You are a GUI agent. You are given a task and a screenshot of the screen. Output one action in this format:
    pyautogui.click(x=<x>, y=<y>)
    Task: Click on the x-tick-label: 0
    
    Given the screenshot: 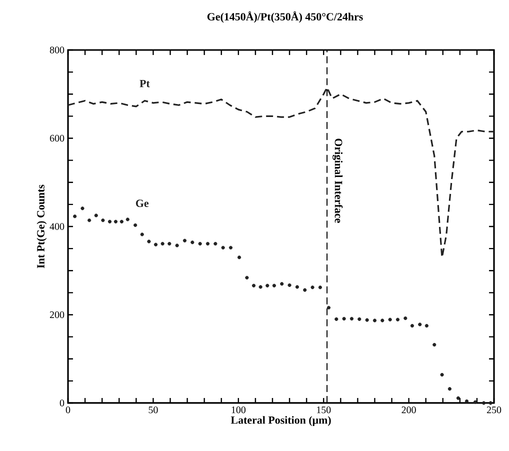 What is the action you would take?
    pyautogui.click(x=68, y=410)
    